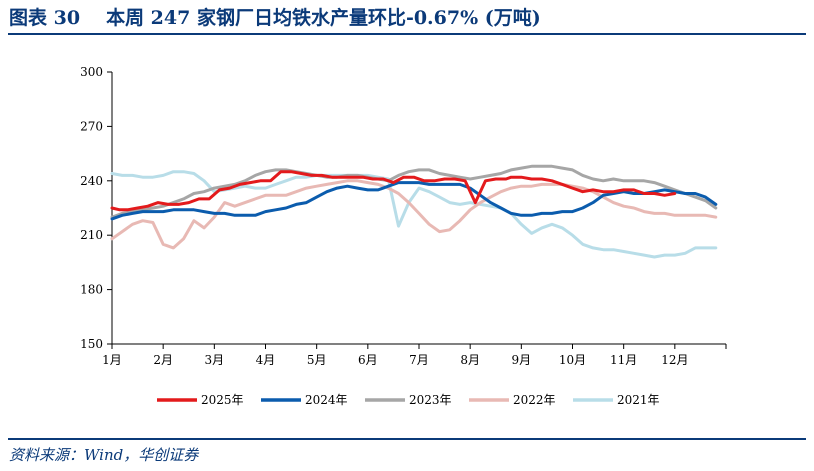 The image size is (814, 471). What do you see at coordinates (91, 344) in the screenshot?
I see `y-tick-label: 150` at bounding box center [91, 344].